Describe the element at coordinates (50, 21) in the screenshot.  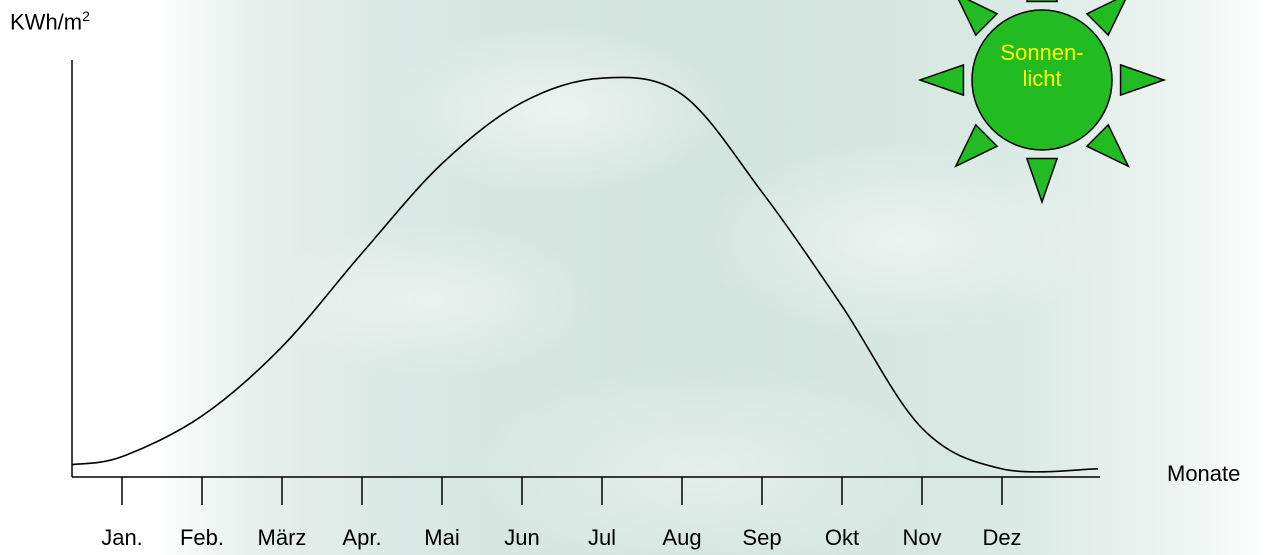
I see `y-axis-label: KWh/m2` at that location.